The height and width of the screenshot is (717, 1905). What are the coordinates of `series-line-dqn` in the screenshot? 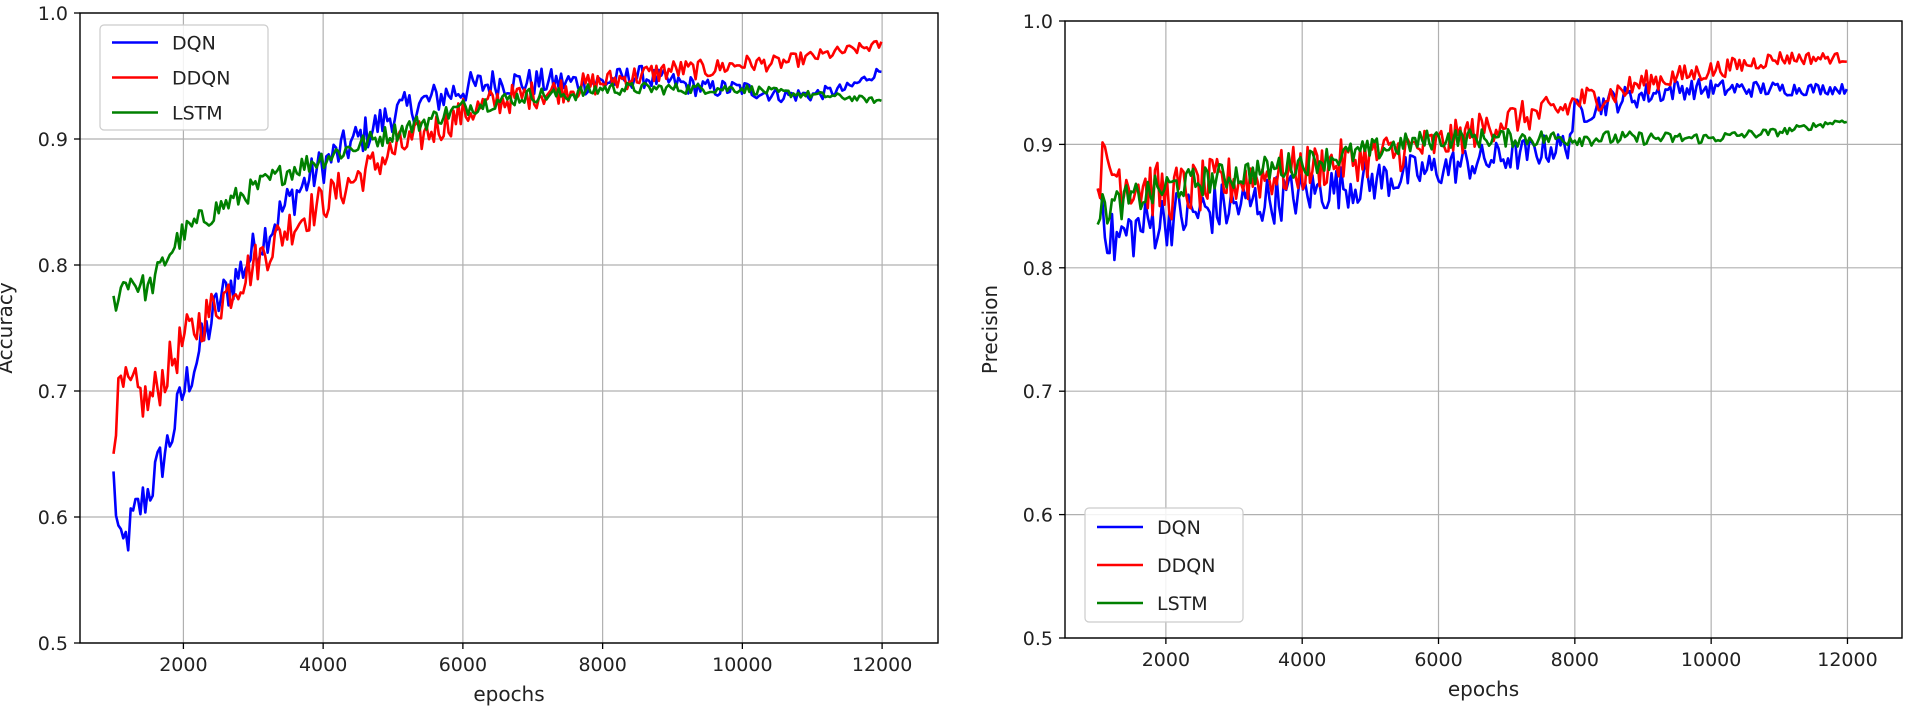 It's located at (1472, 170).